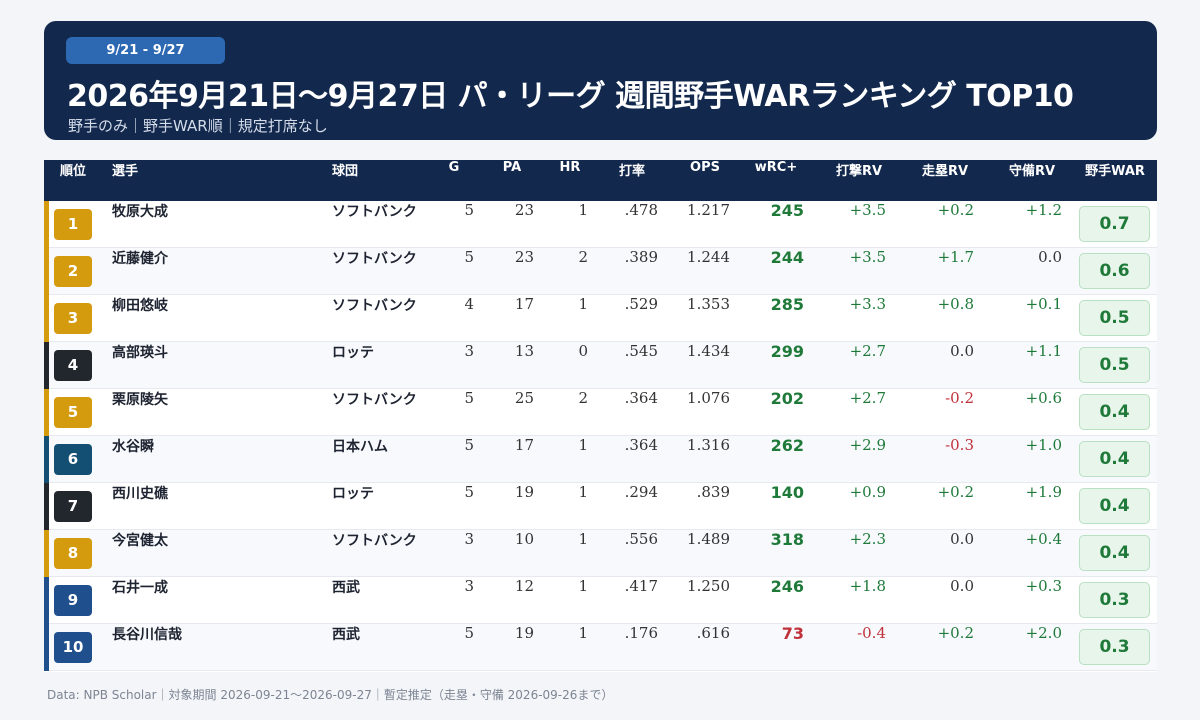 This screenshot has width=1200, height=720. What do you see at coordinates (140, 400) in the screenshot?
I see `player-name: 栗原陵矢` at bounding box center [140, 400].